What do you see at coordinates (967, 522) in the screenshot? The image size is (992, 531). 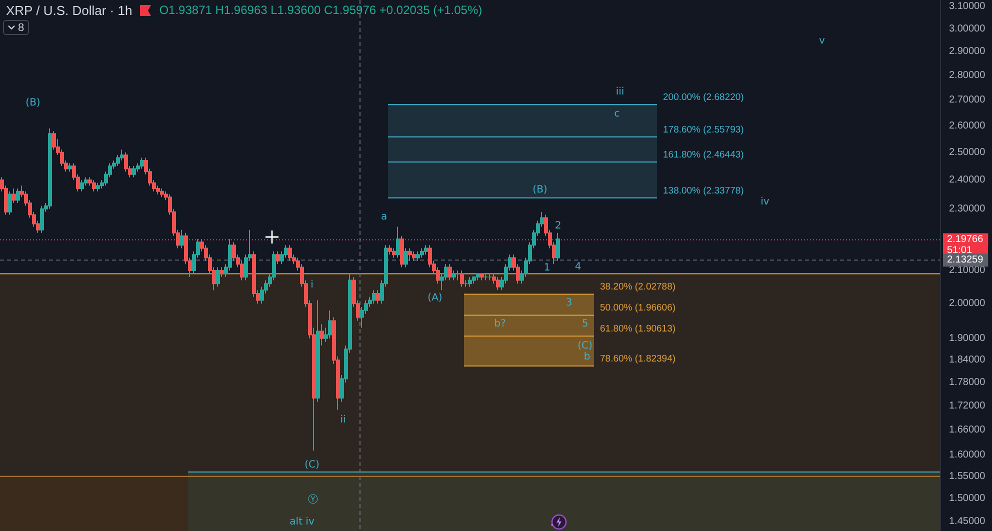 I see `y-tick-label: 1.45000` at bounding box center [967, 522].